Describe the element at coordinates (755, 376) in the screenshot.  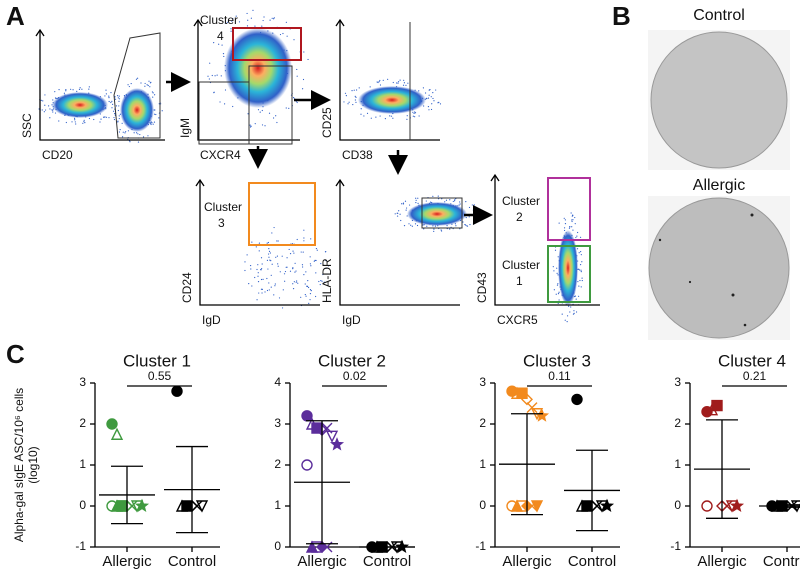
I see `p-value: 0.21` at that location.